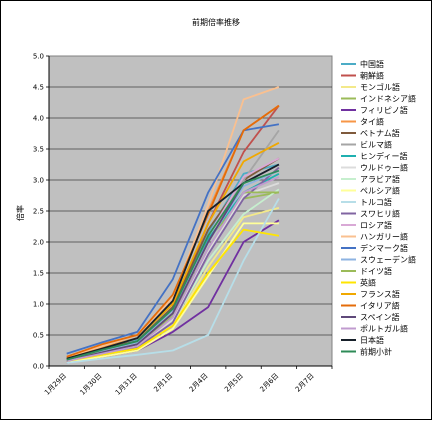 The height and width of the screenshot is (422, 434). Describe the element at coordinates (90, 384) in the screenshot. I see `x-tick-label: 1月30日` at that location.